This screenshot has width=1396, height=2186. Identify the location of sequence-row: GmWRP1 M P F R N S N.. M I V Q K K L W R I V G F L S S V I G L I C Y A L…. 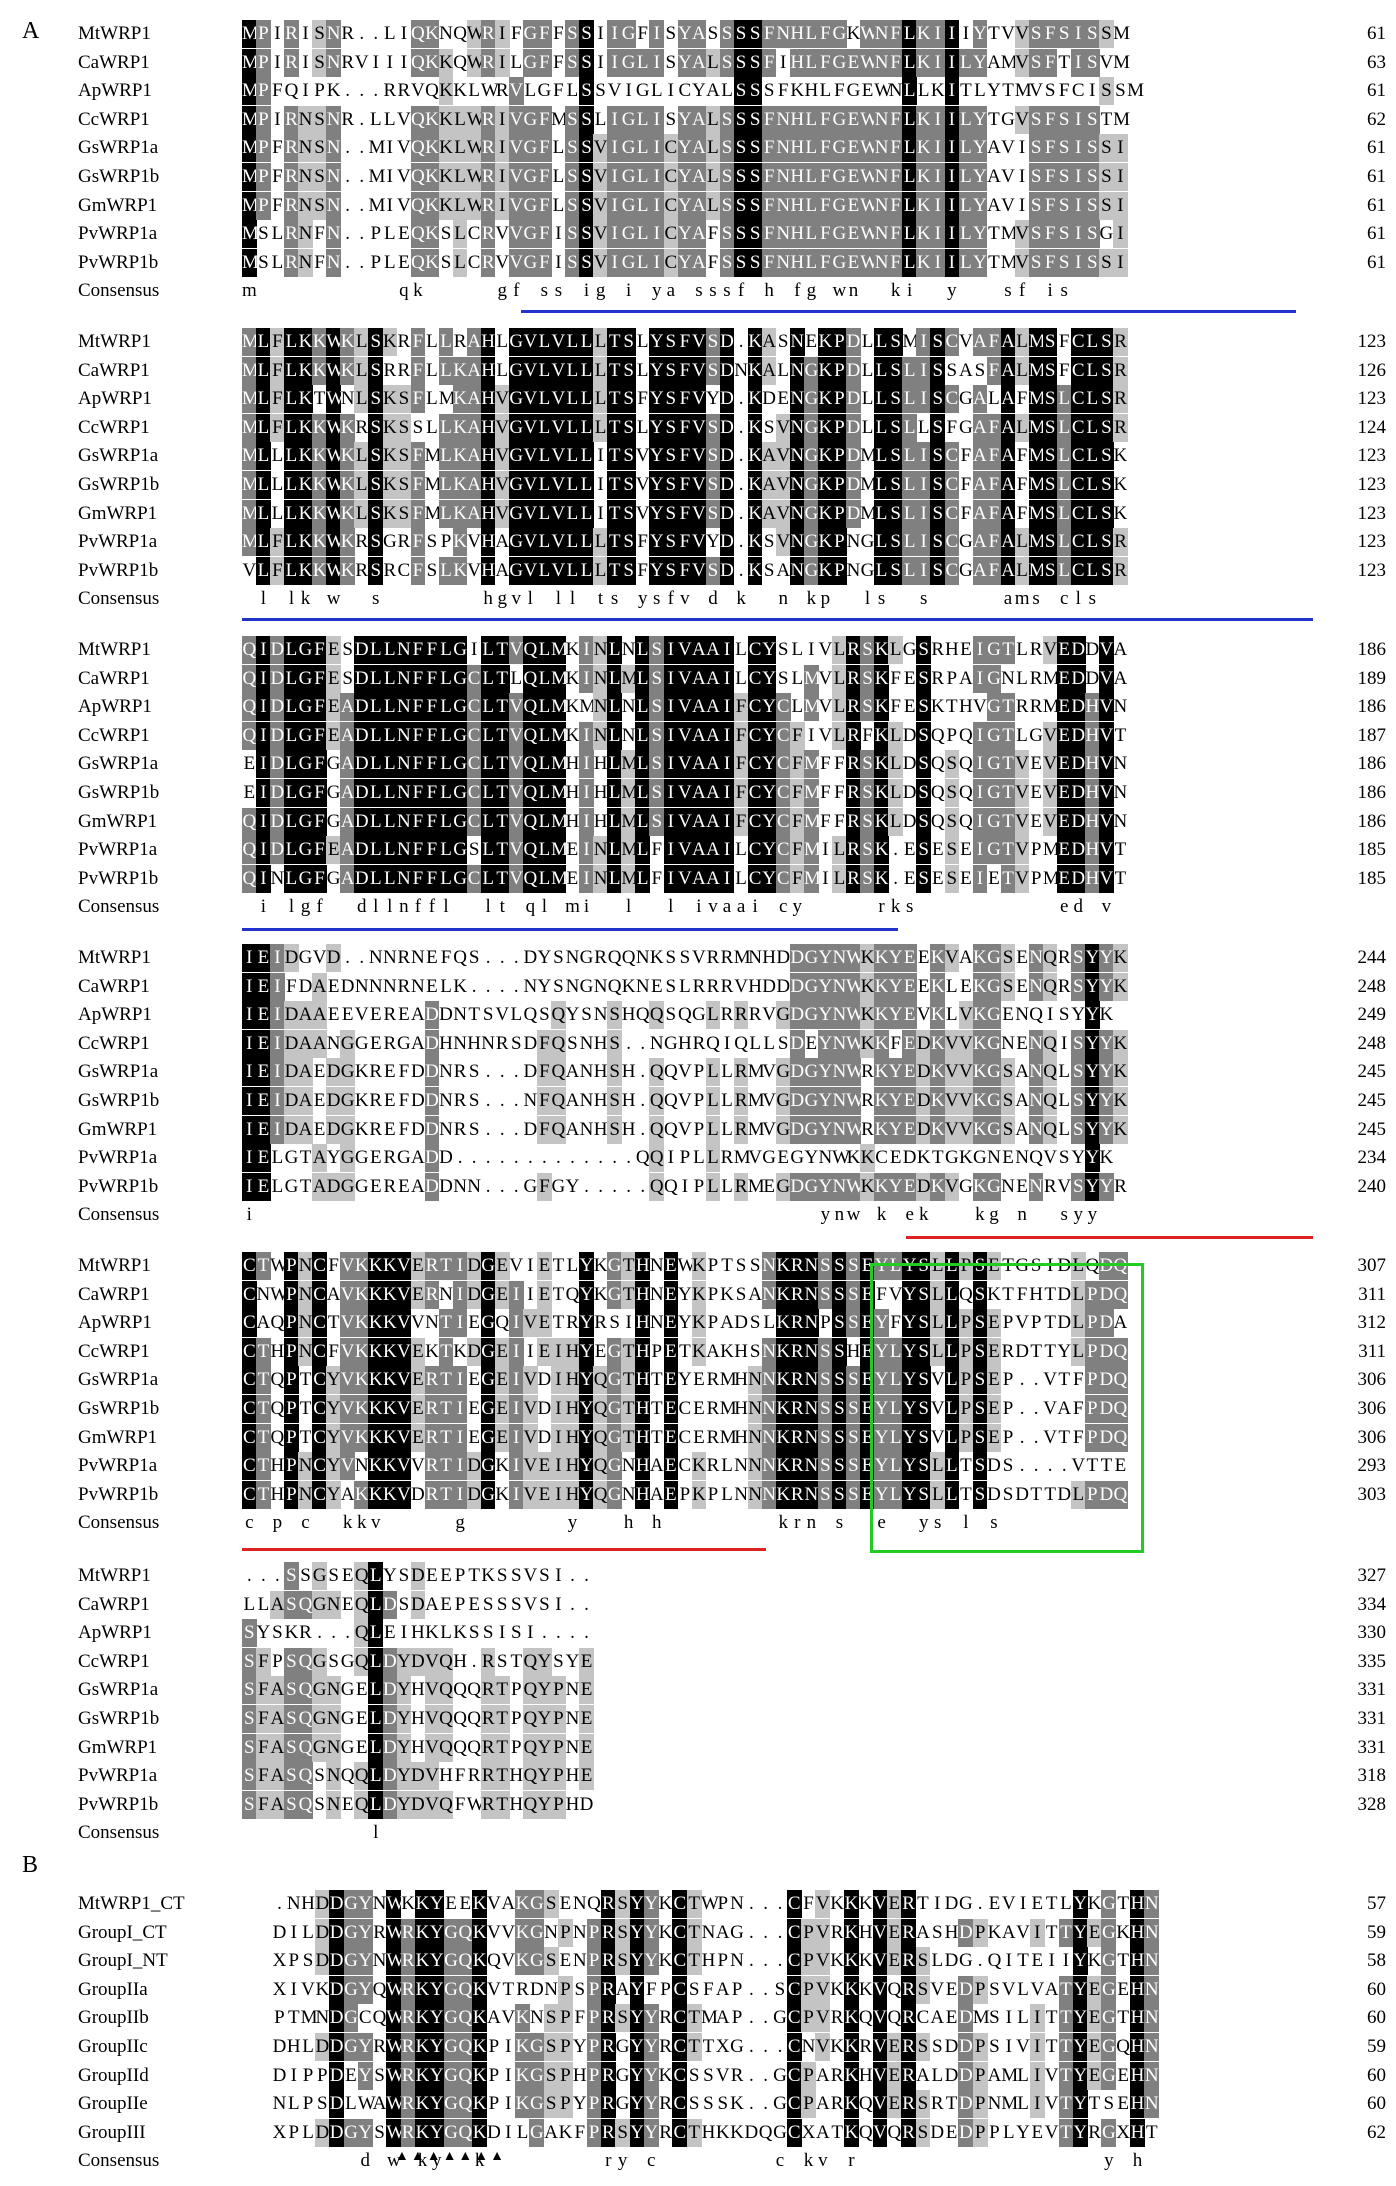
(698, 205).